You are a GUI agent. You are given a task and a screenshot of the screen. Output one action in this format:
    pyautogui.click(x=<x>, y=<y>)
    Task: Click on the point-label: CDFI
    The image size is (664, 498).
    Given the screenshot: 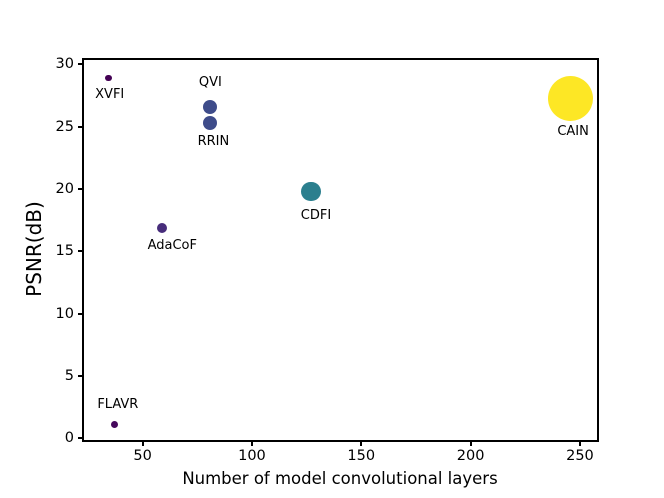 What is the action you would take?
    pyautogui.click(x=316, y=216)
    